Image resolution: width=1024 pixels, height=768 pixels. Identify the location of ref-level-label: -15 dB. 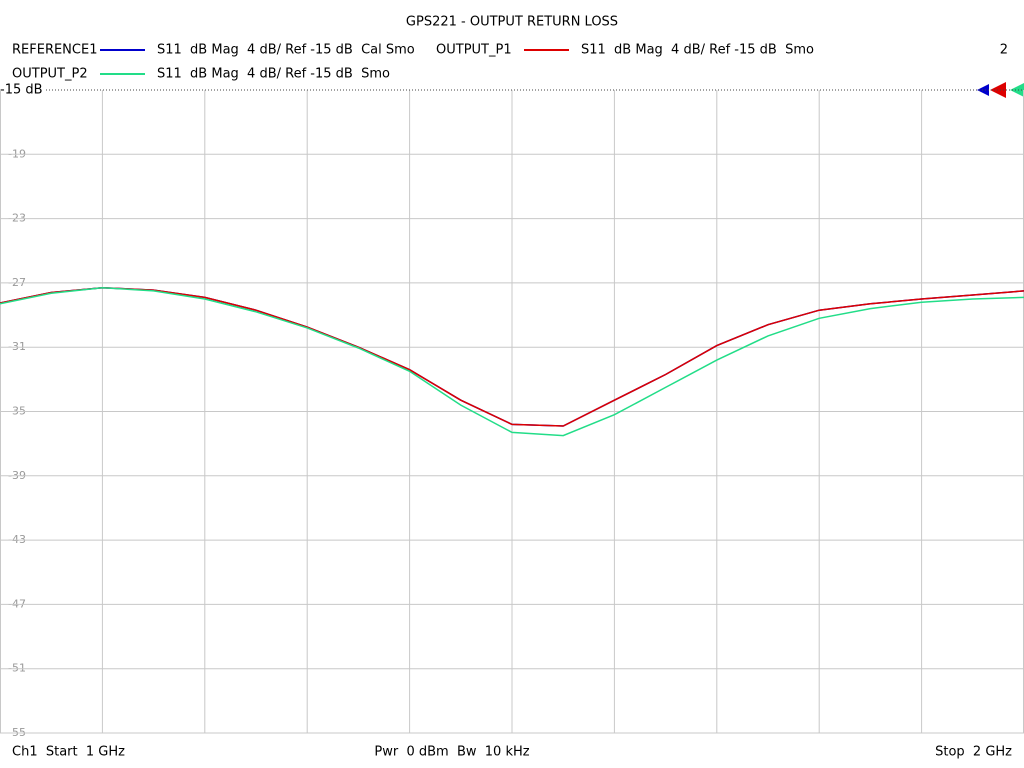
(21, 90).